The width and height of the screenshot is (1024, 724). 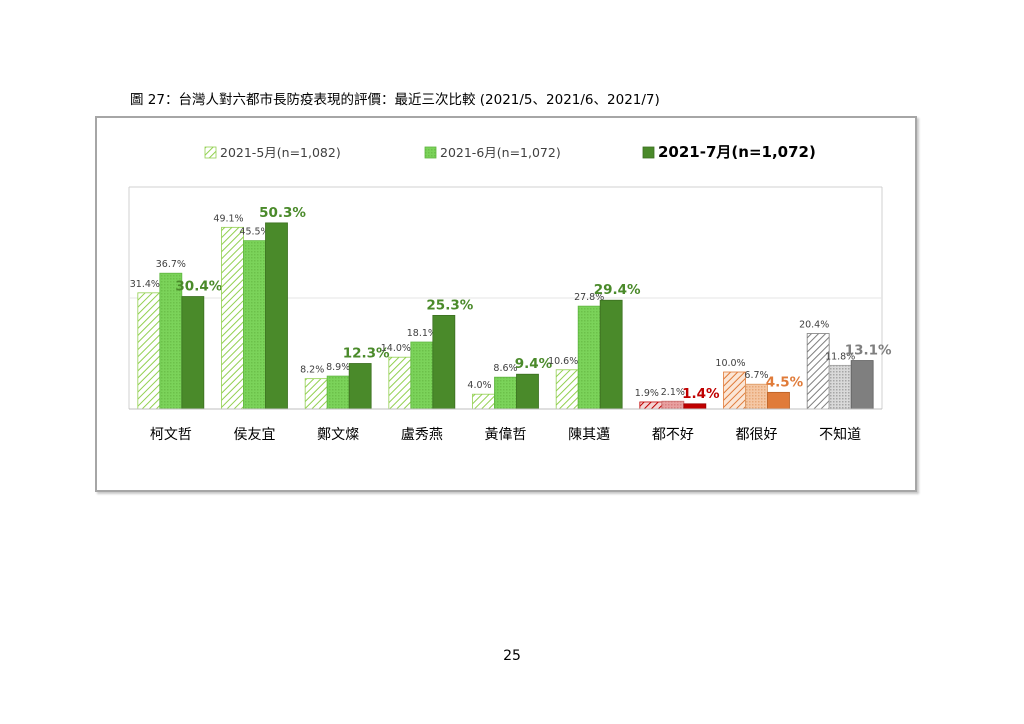 What do you see at coordinates (254, 232) in the screenshot?
I see `data-label-2-2: 45.5%` at bounding box center [254, 232].